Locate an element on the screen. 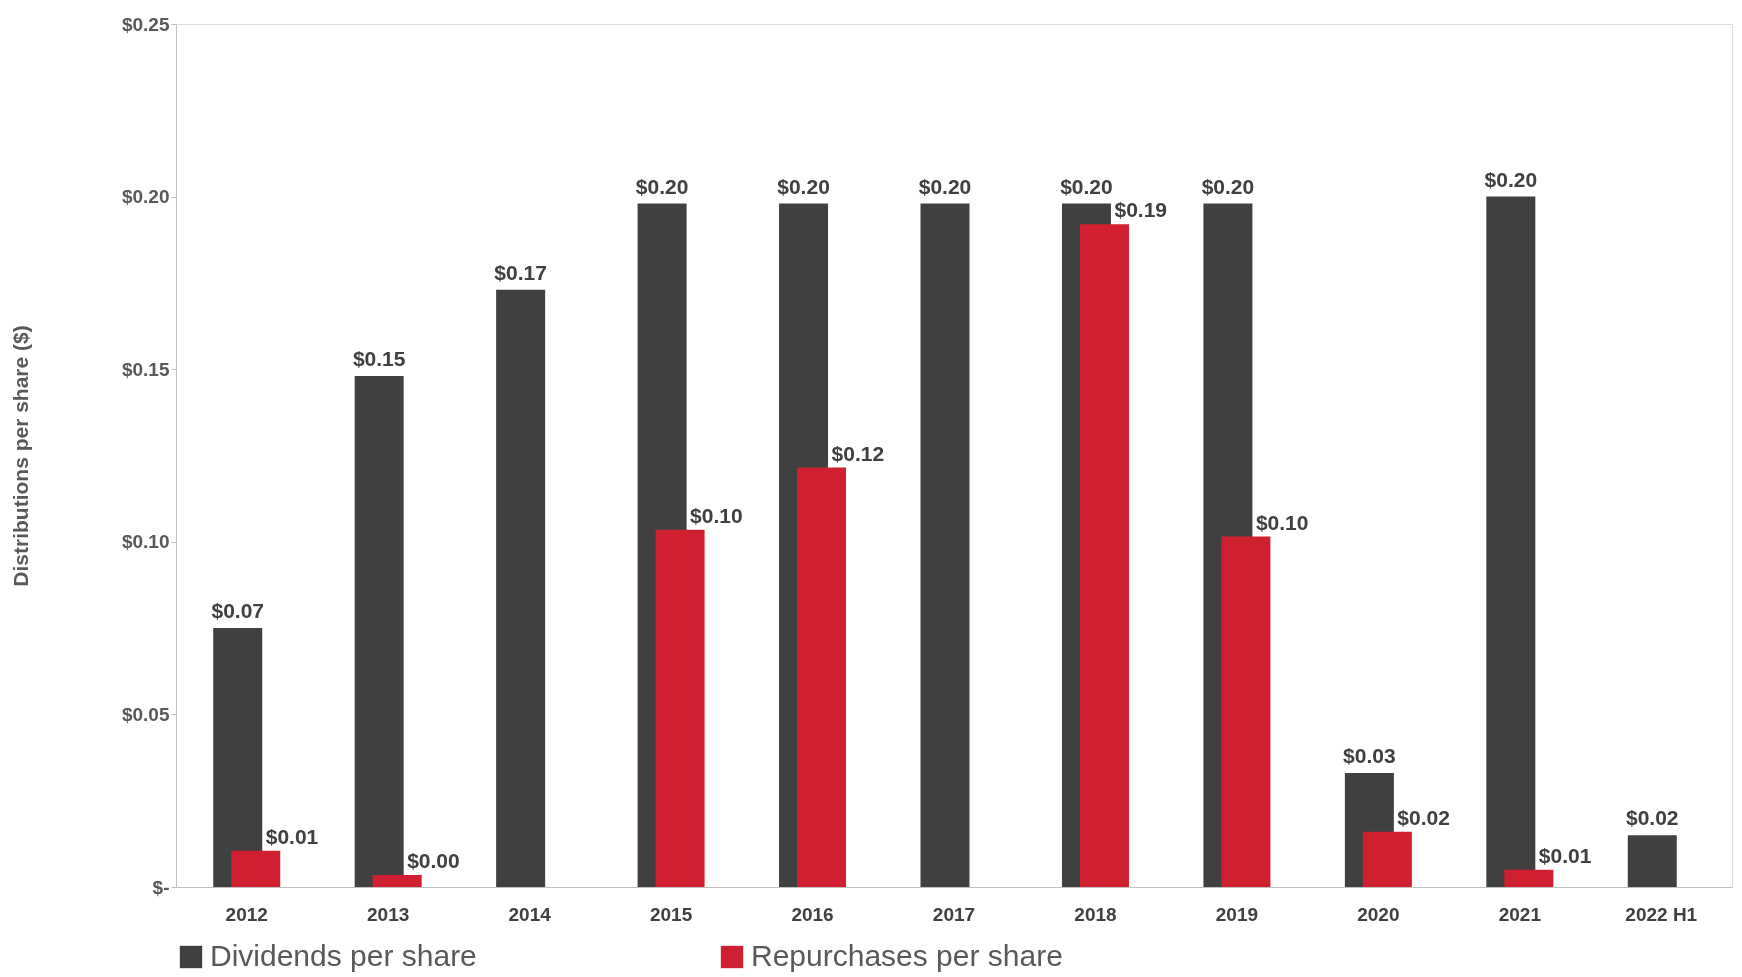 This screenshot has width=1742, height=977. data-label: $0.12 is located at coordinates (858, 453).